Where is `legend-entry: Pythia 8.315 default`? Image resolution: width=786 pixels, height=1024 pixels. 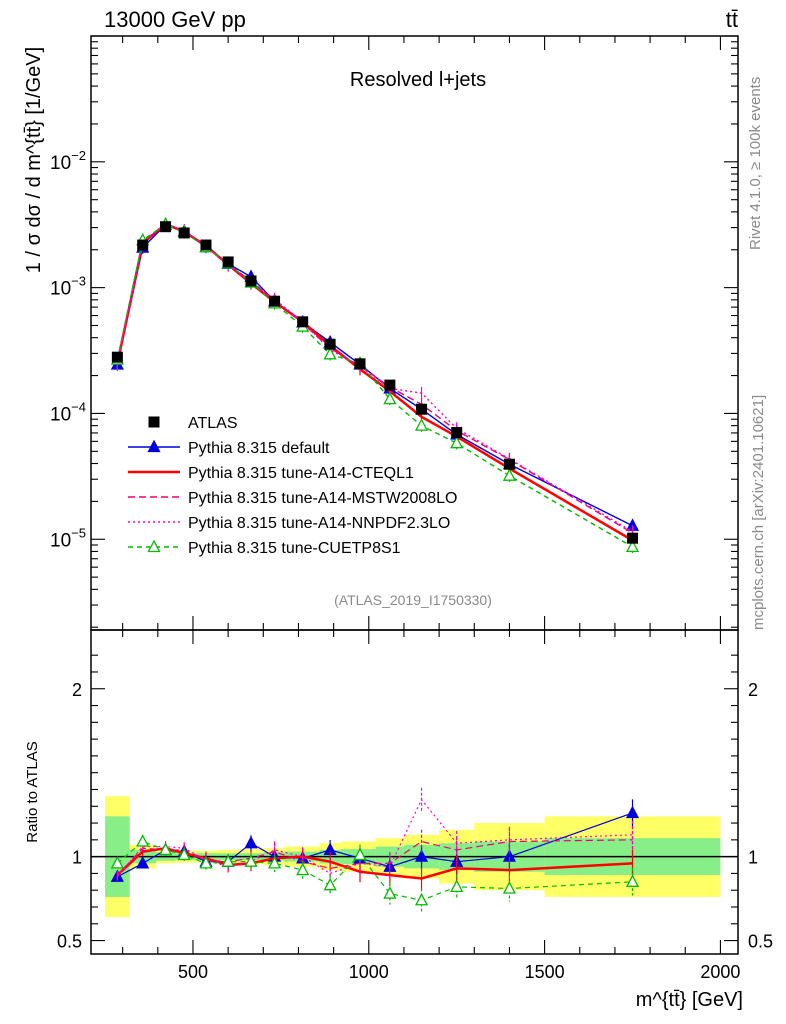
legend-entry: Pythia 8.315 default is located at coordinates (229, 448).